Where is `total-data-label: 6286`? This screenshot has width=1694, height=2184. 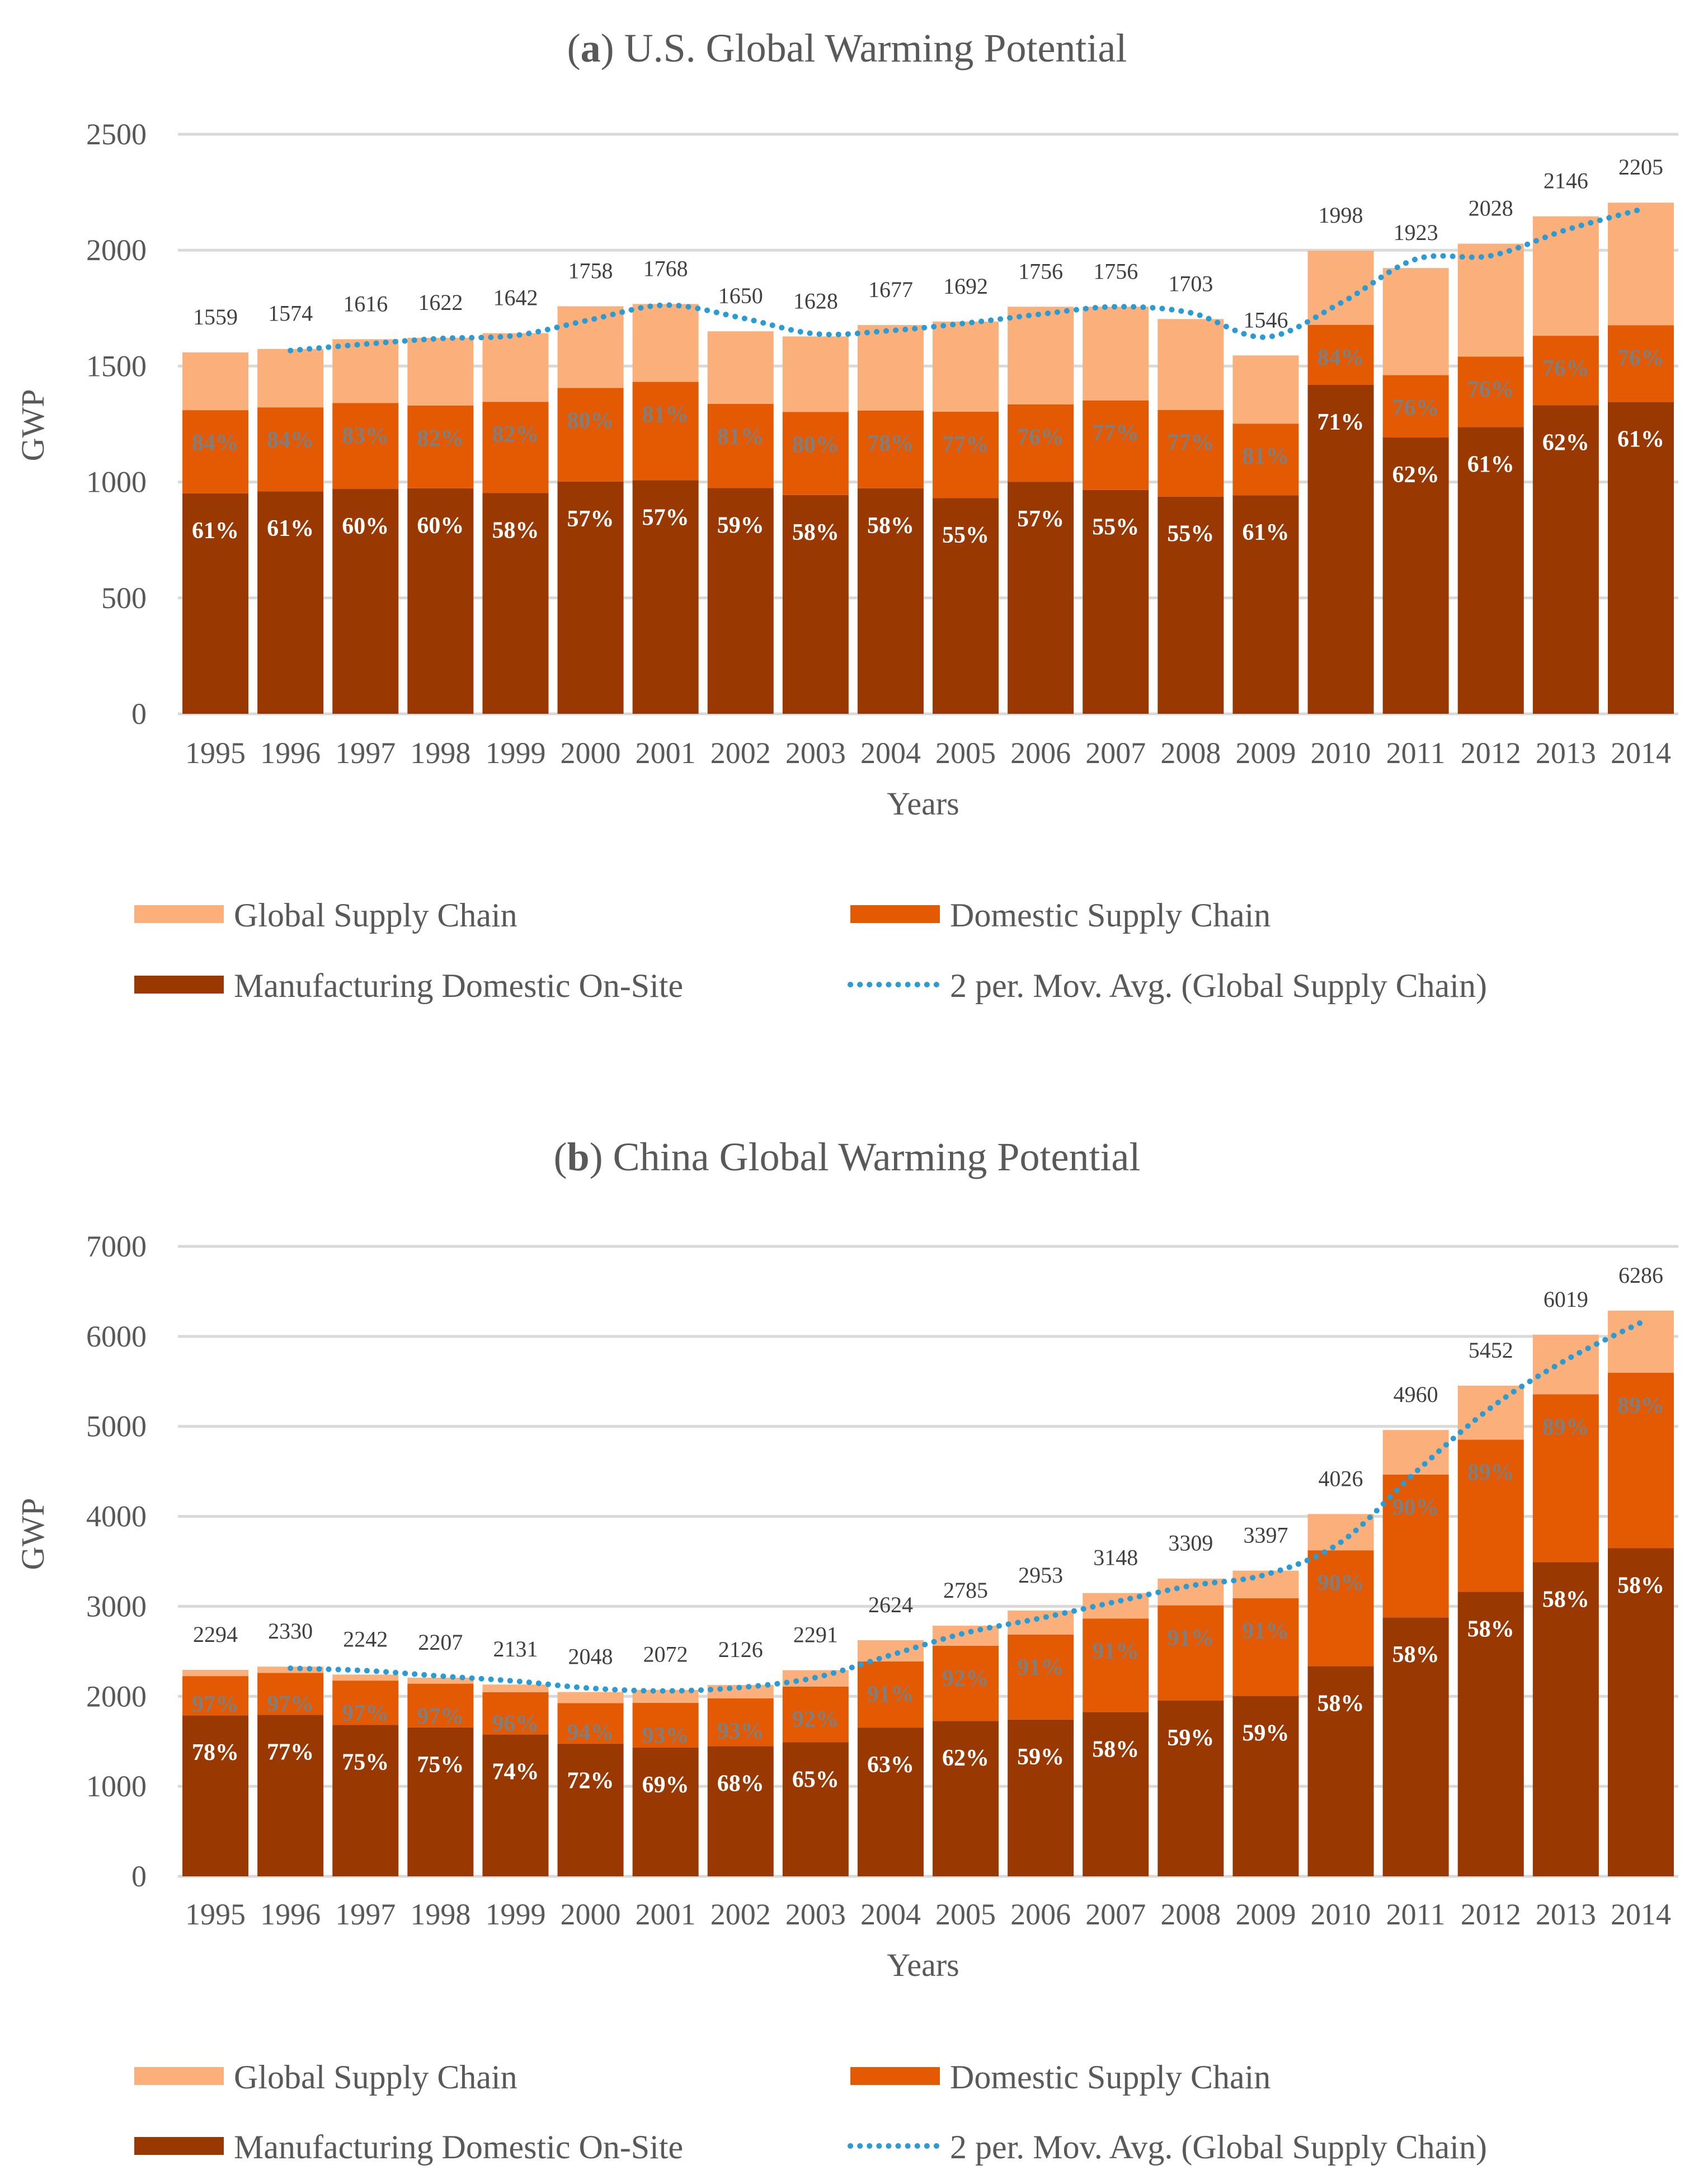 total-data-label: 6286 is located at coordinates (1640, 1276).